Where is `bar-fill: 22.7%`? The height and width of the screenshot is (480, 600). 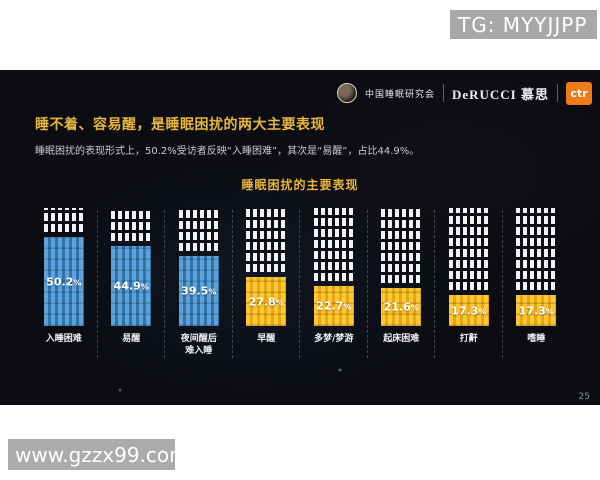 bar-fill: 22.7% is located at coordinates (333, 306).